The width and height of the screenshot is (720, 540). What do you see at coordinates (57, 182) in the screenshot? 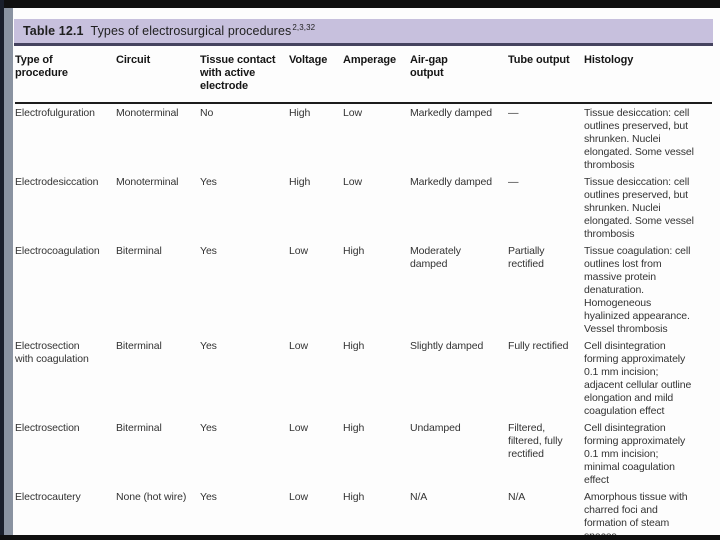
I see `cell-procedure: Electrodesiccation` at bounding box center [57, 182].